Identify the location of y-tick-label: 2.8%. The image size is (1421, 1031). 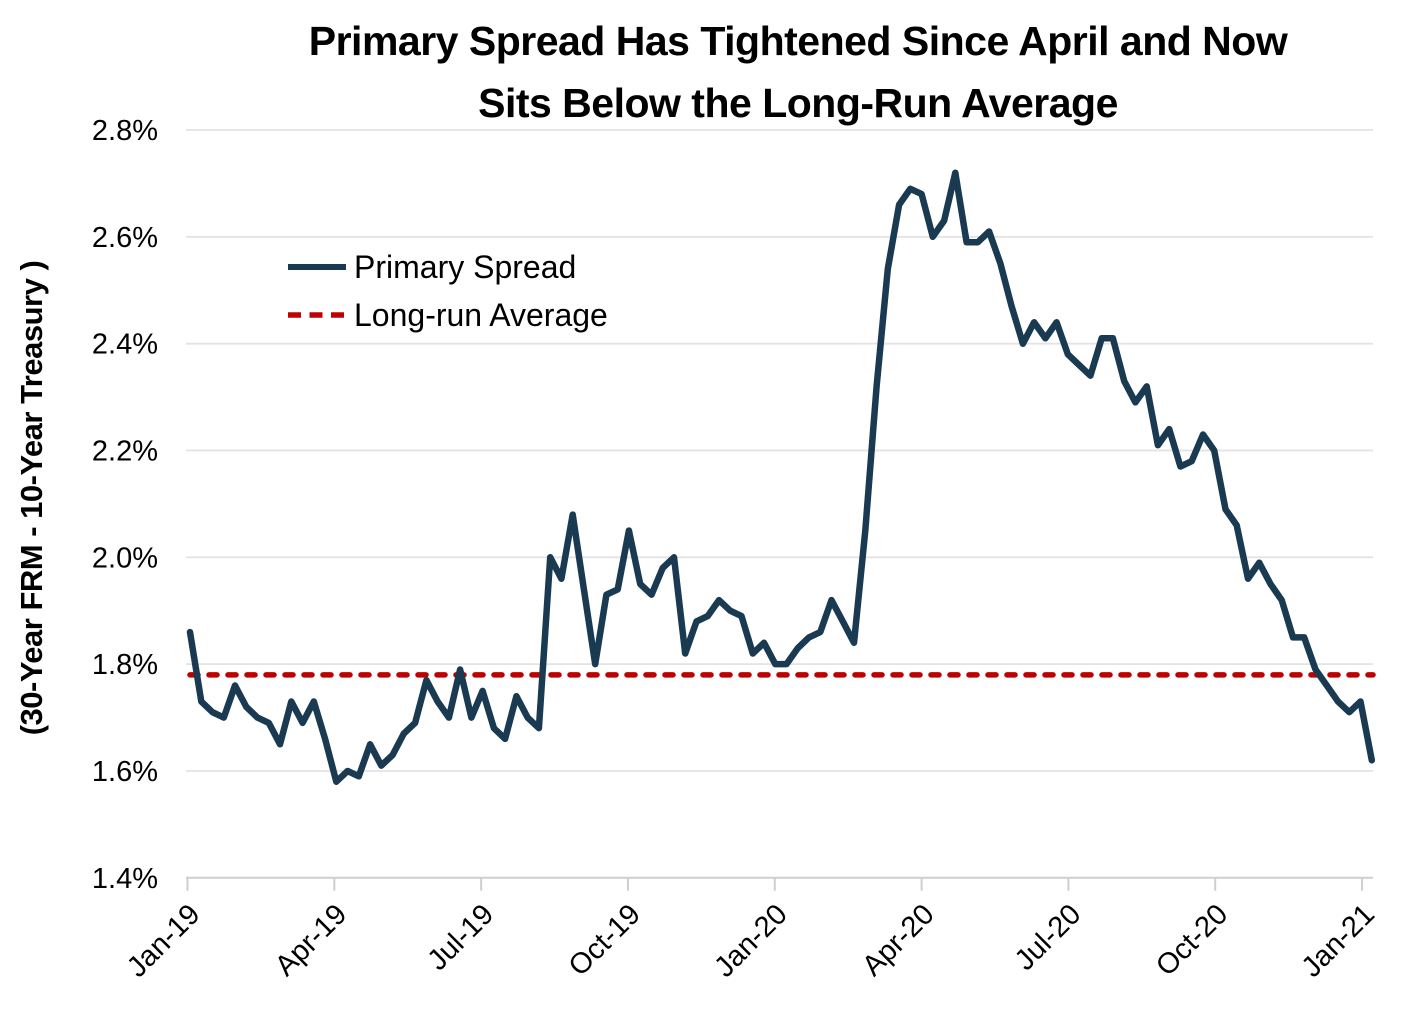
(125, 131).